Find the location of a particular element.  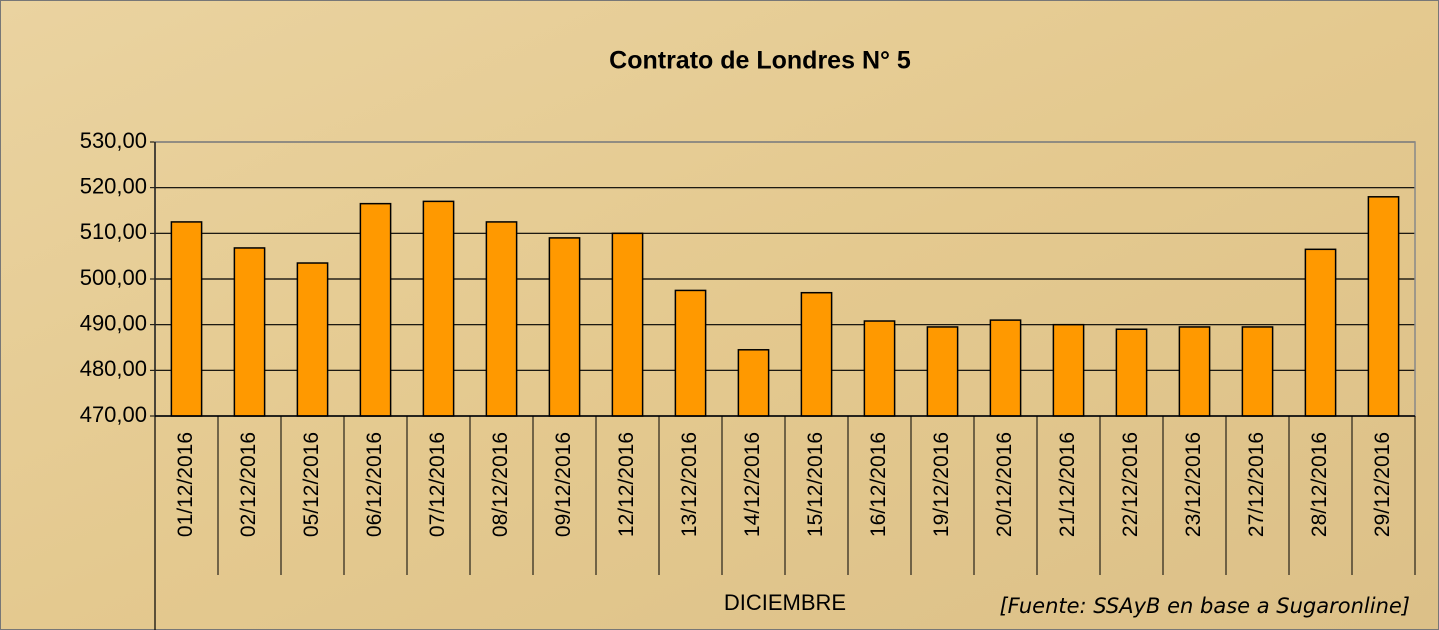

y-tick-label: 520,00 is located at coordinates (113, 185).